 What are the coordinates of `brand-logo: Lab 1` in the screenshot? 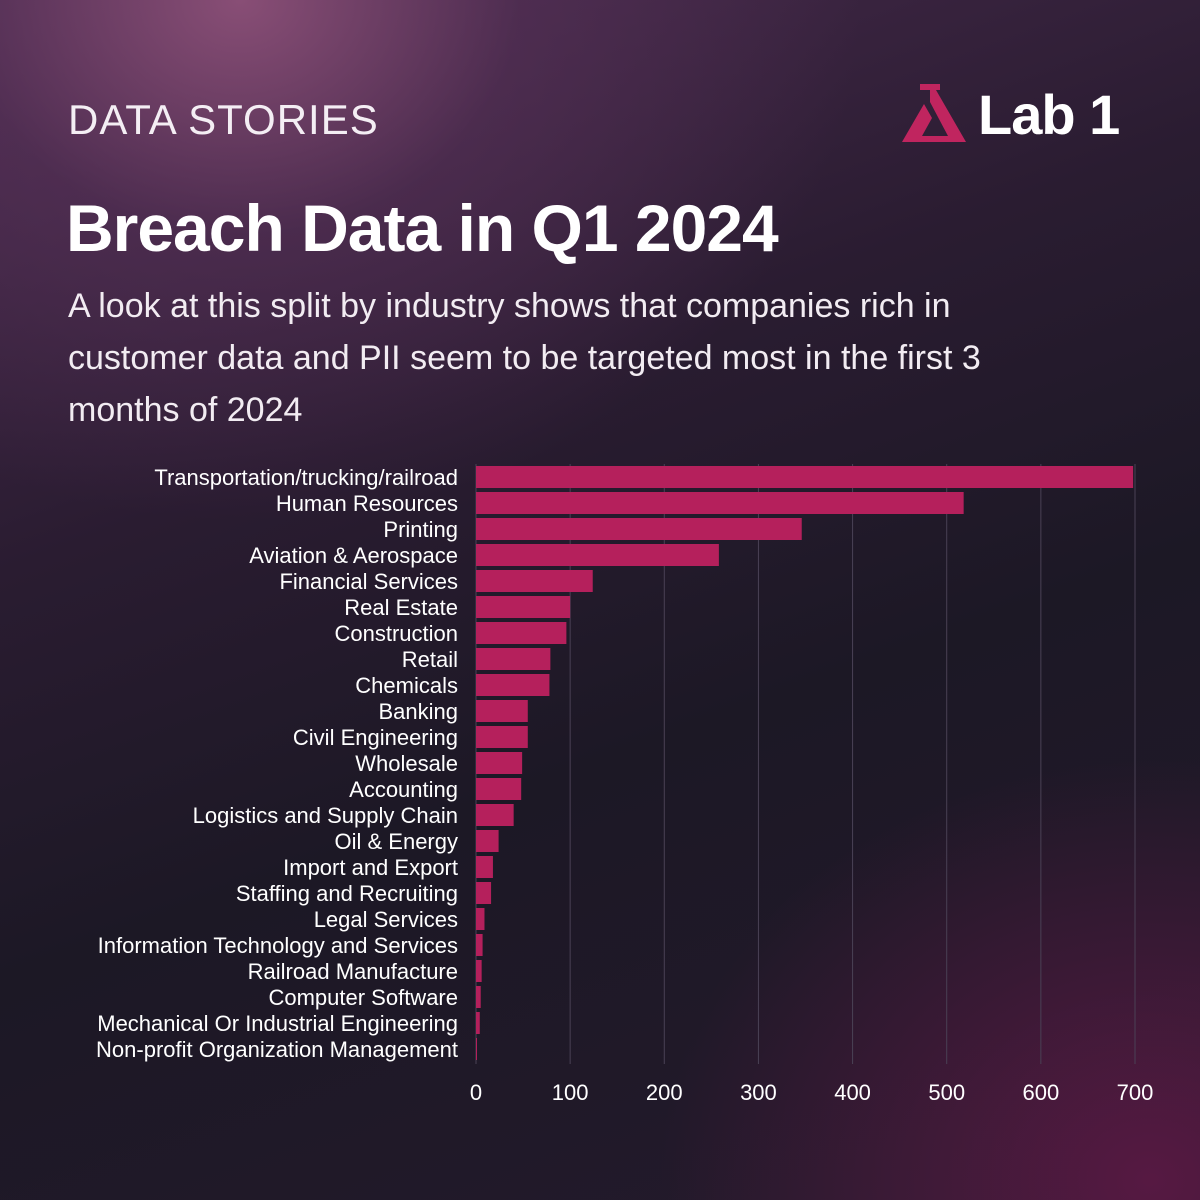 It's located at (1018, 113).